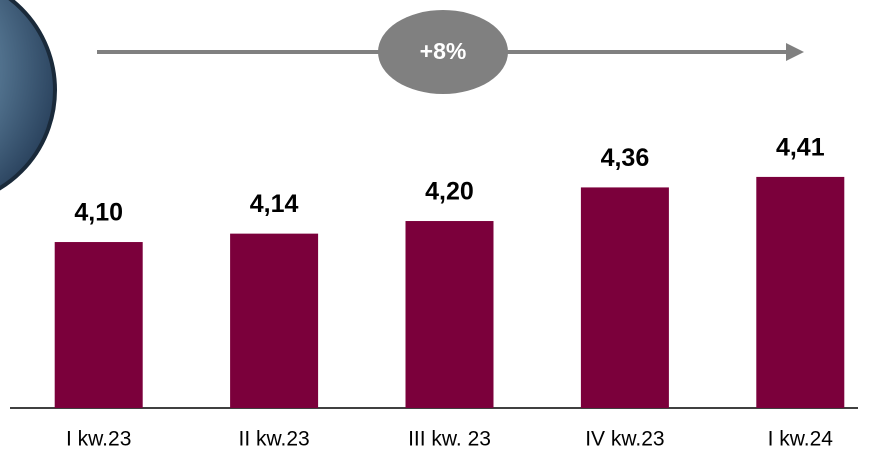 Image resolution: width=879 pixels, height=455 pixels. What do you see at coordinates (795, 52) in the screenshot?
I see `arrow-head` at bounding box center [795, 52].